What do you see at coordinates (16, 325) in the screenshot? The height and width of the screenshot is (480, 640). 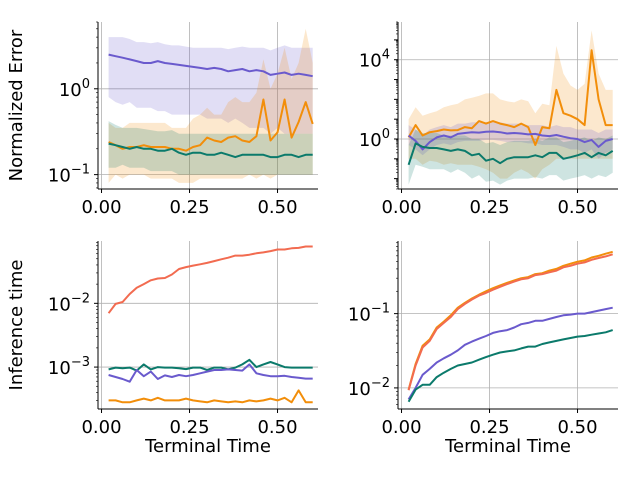 I see `y-axis-label: Inference time` at bounding box center [16, 325].